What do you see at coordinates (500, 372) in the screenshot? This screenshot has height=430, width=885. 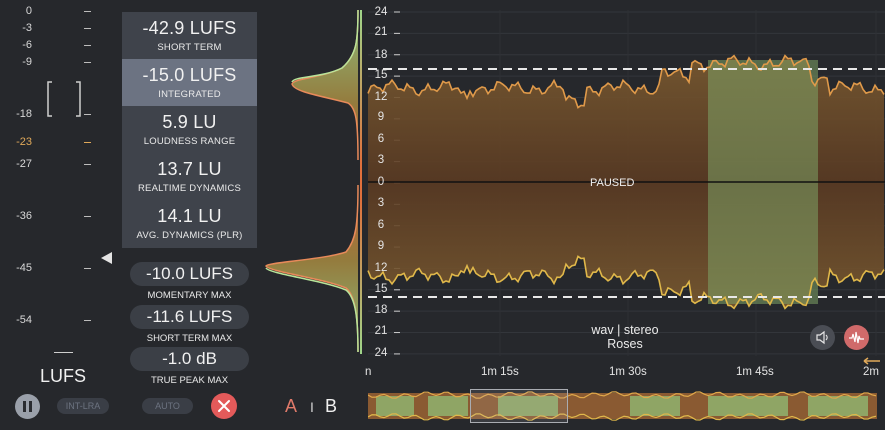 I see `x-tick: 1m 15s` at bounding box center [500, 372].